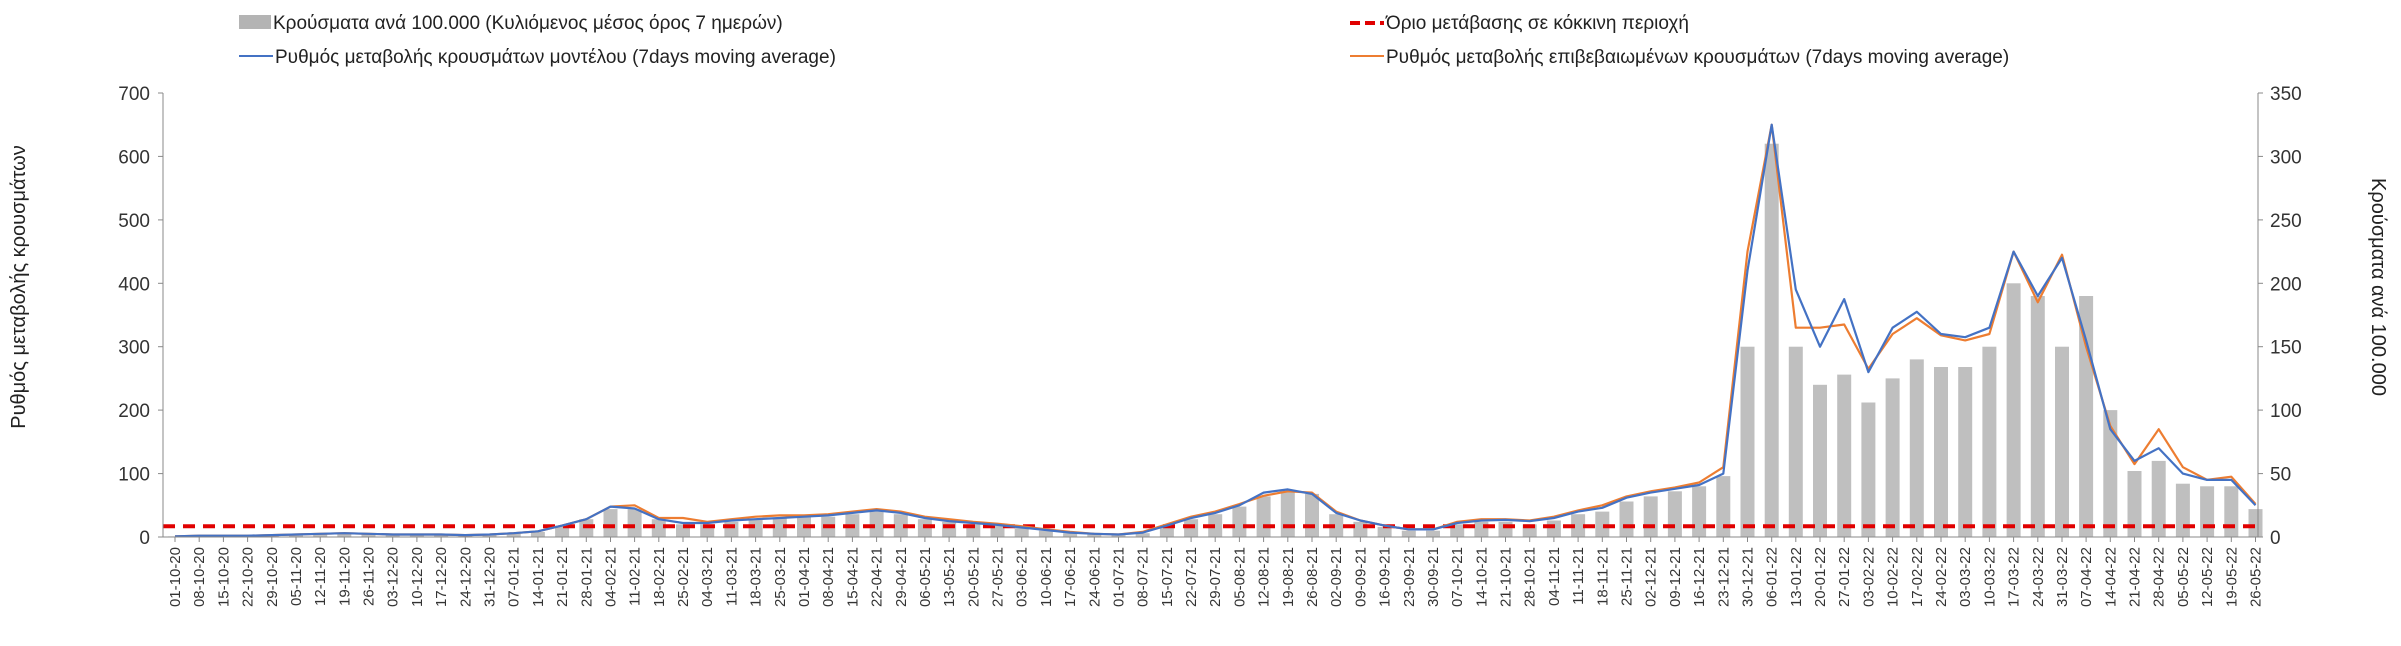  Describe the element at coordinates (2014, 577) in the screenshot. I see `x-tick-label-17-03-22: 17-03-22` at that location.